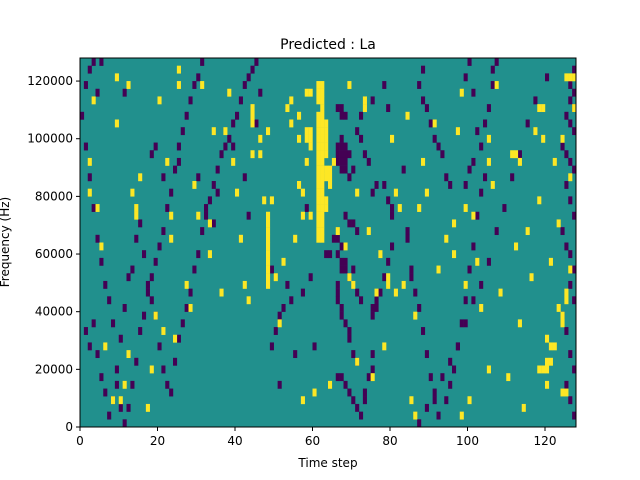 This screenshot has height=480, width=640. What do you see at coordinates (69, 427) in the screenshot?
I see `y-tick-label: 0` at bounding box center [69, 427].